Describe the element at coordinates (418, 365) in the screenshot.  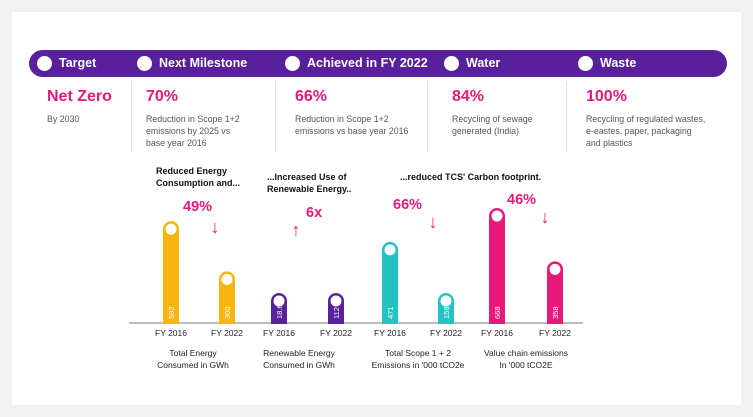
I see `chart-title: Emissions in '000 tCO2e` at that location.